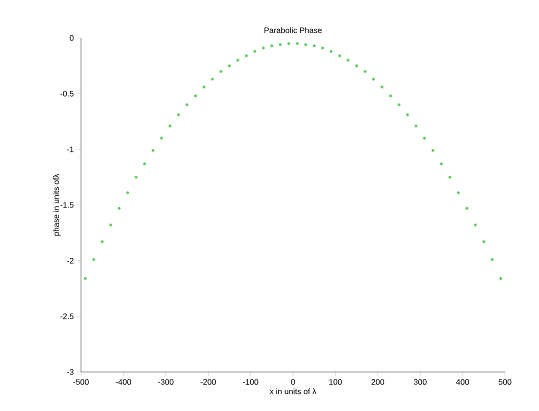  Describe the element at coordinates (208, 382) in the screenshot. I see `x-tick-label: -200` at that location.